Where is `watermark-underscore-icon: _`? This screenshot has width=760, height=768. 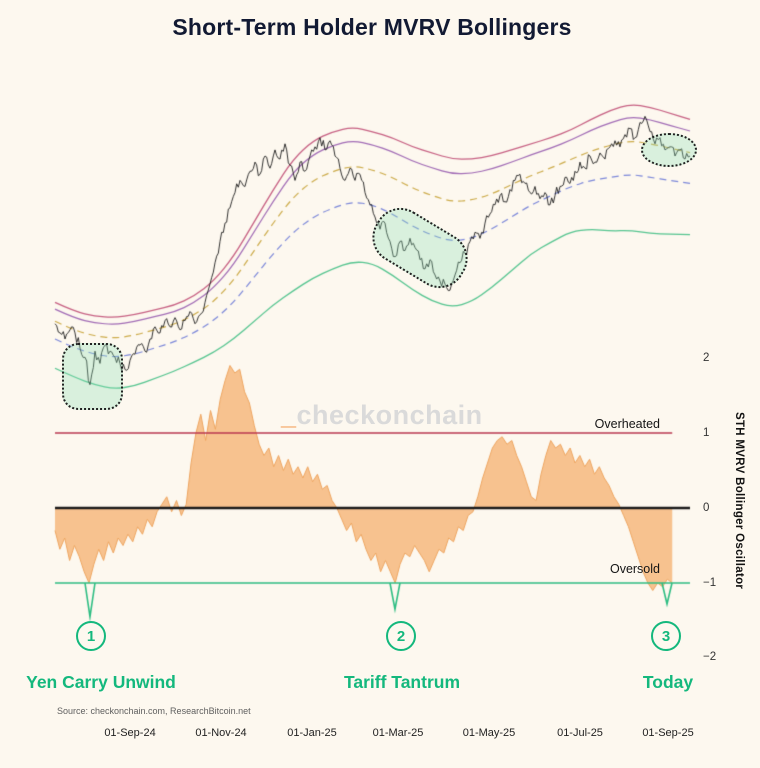 watermark-underscore-icon: _ is located at coordinates (289, 415).